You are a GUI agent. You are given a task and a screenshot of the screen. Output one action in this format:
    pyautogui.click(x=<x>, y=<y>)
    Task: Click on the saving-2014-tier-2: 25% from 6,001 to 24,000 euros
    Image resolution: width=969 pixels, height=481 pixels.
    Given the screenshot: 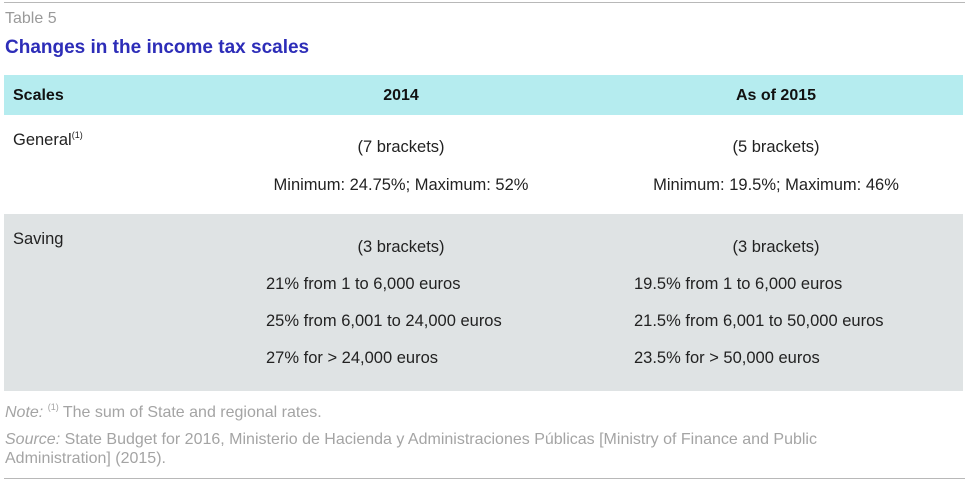 What is the action you would take?
    pyautogui.click(x=384, y=321)
    